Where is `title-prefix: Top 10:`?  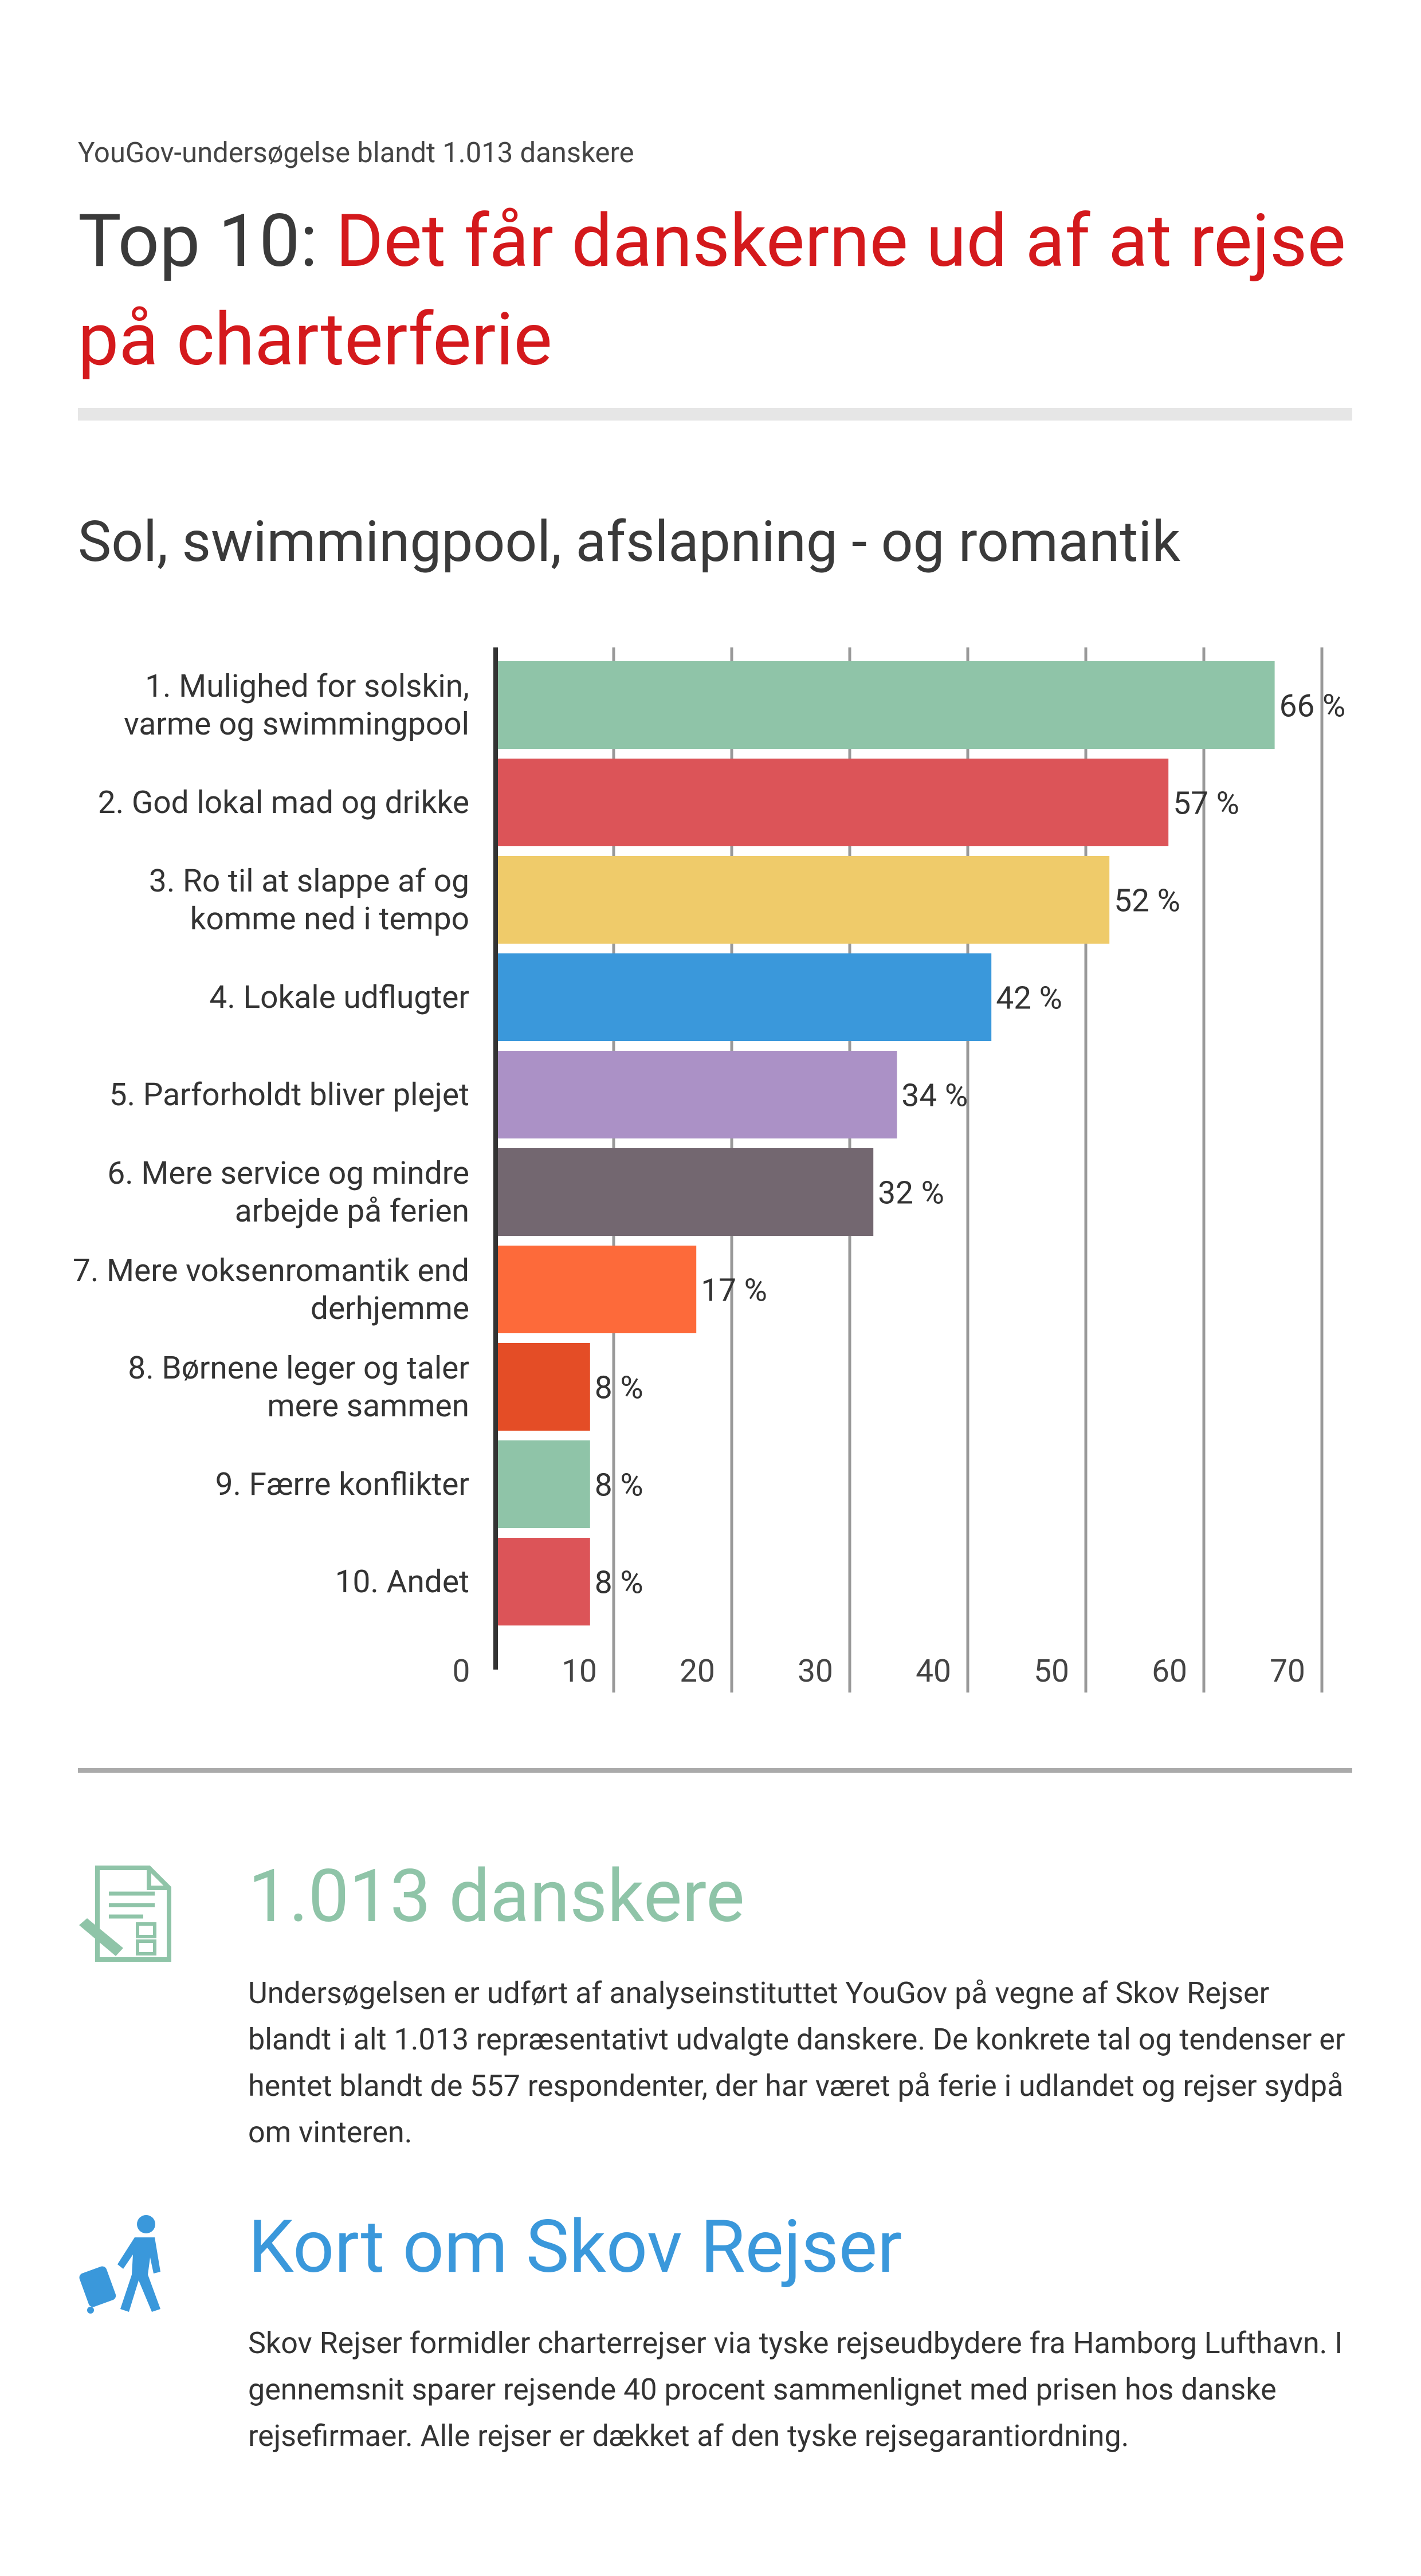 title-prefix: Top 10: is located at coordinates (198, 242).